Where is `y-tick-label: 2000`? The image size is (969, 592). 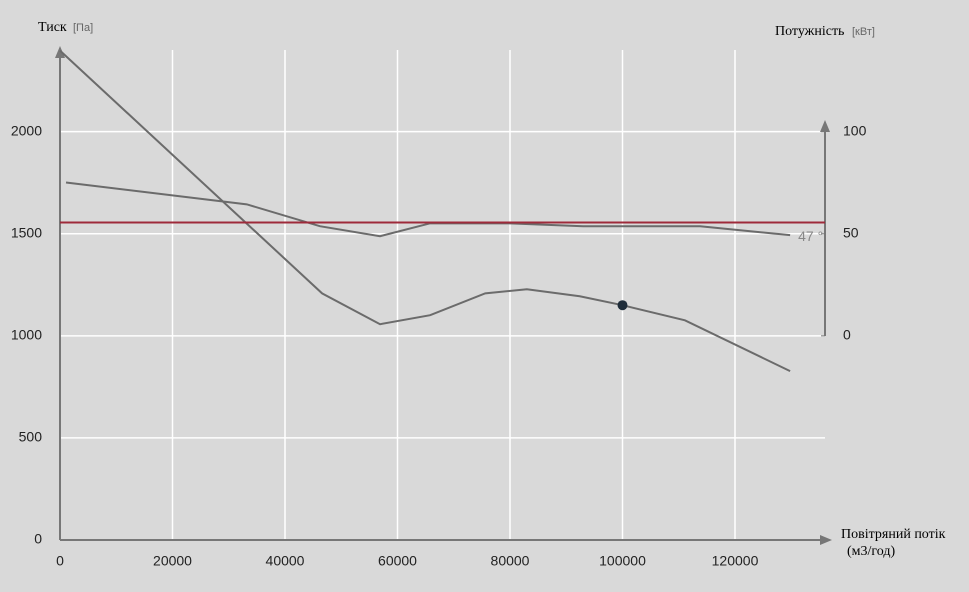 y-tick-label: 2000 is located at coordinates (26, 130).